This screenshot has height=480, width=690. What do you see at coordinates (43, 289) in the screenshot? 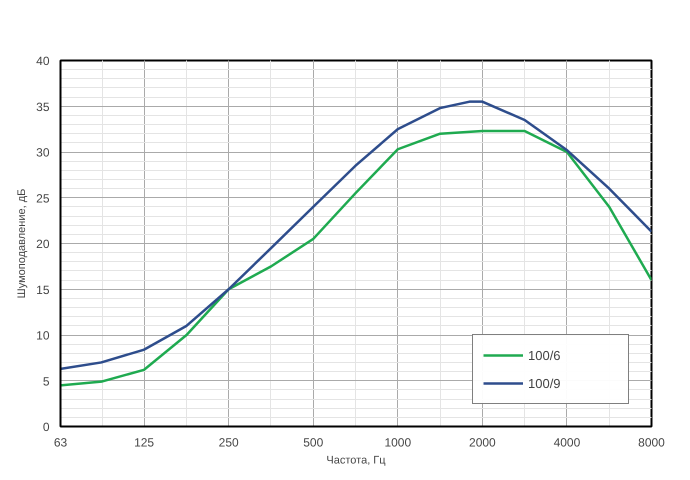
I see `y-tick-label: 15` at bounding box center [43, 289].